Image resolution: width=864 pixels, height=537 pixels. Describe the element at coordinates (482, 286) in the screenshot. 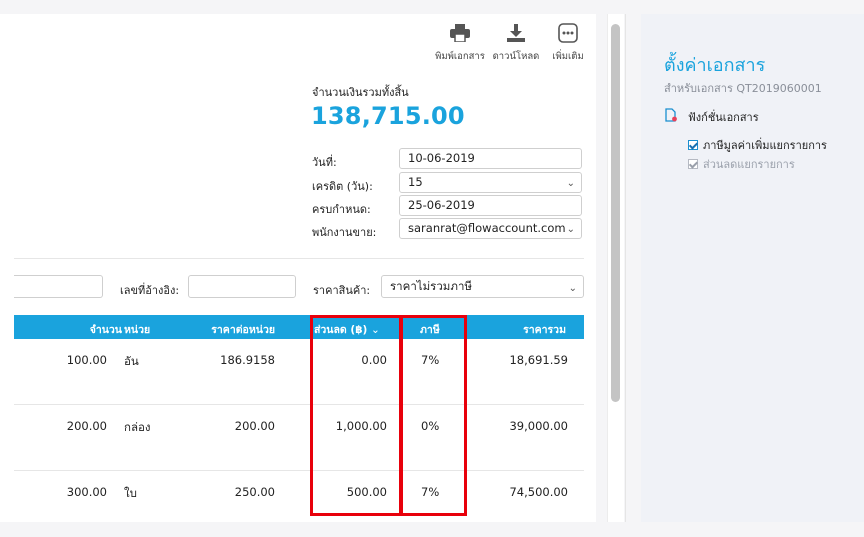

I see `price-type-select: ราคาไม่รวมภาษี ⌄` at that location.